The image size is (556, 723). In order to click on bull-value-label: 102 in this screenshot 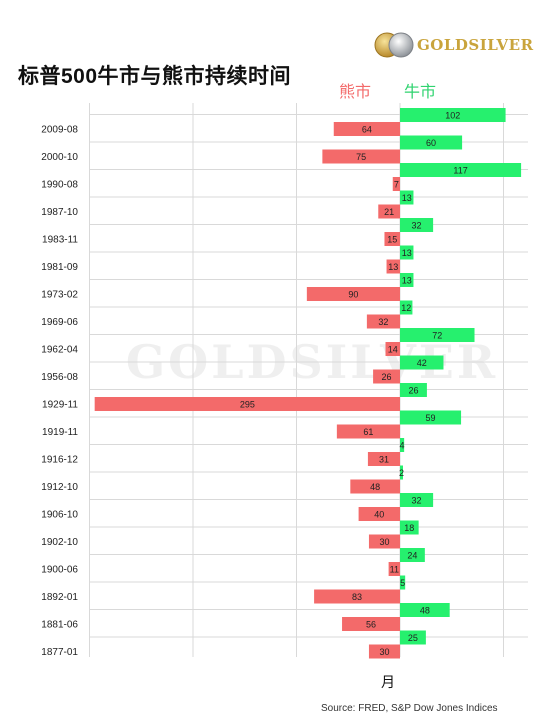, I will do `click(452, 116)`.